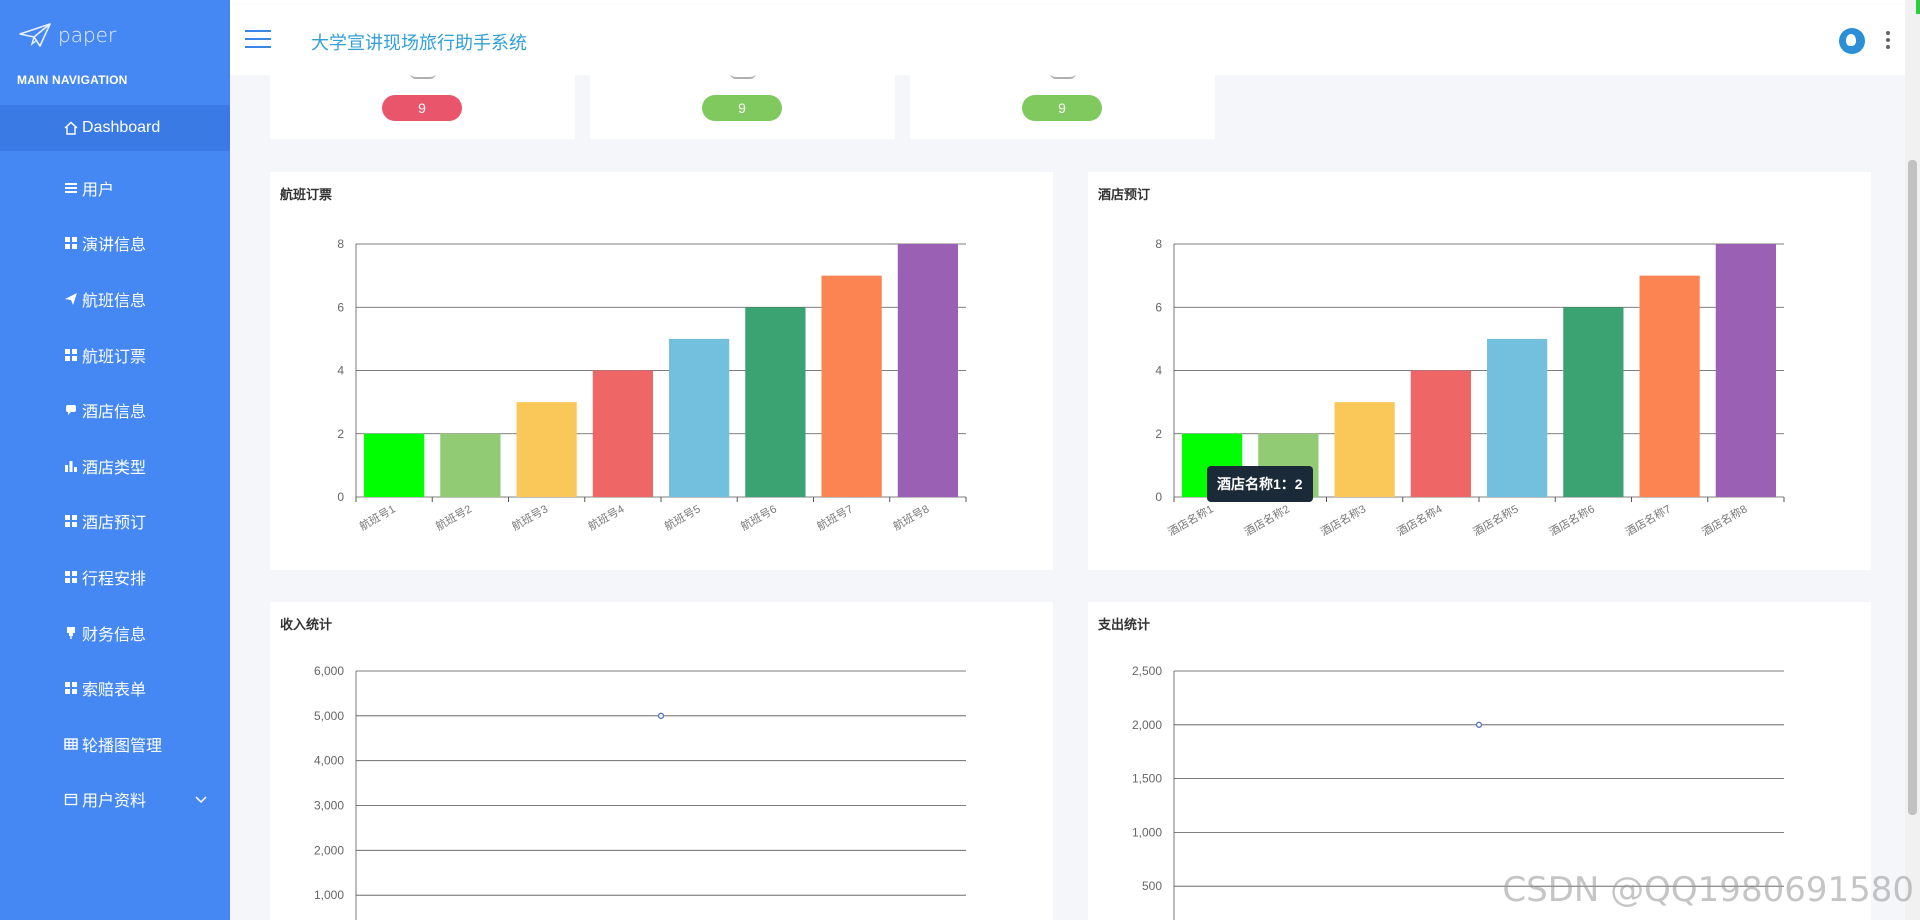 This screenshot has height=920, width=1920. What do you see at coordinates (1912, 487) in the screenshot?
I see `scrollbar-thumb` at bounding box center [1912, 487].